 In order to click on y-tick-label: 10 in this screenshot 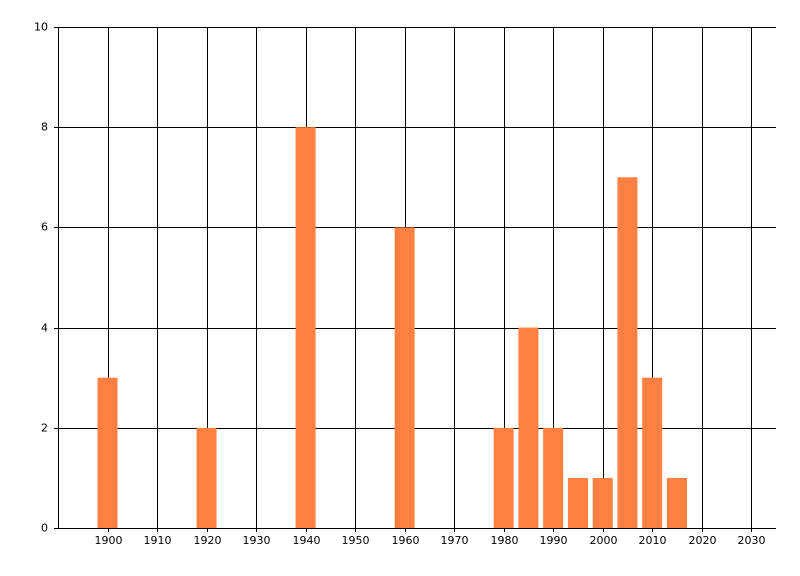, I will do `click(41, 27)`.